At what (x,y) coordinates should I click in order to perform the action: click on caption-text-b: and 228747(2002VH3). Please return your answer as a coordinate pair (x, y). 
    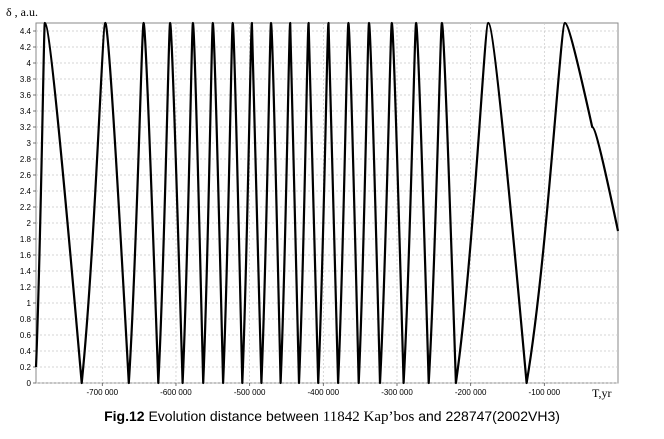
    Looking at the image, I should click on (487, 416).